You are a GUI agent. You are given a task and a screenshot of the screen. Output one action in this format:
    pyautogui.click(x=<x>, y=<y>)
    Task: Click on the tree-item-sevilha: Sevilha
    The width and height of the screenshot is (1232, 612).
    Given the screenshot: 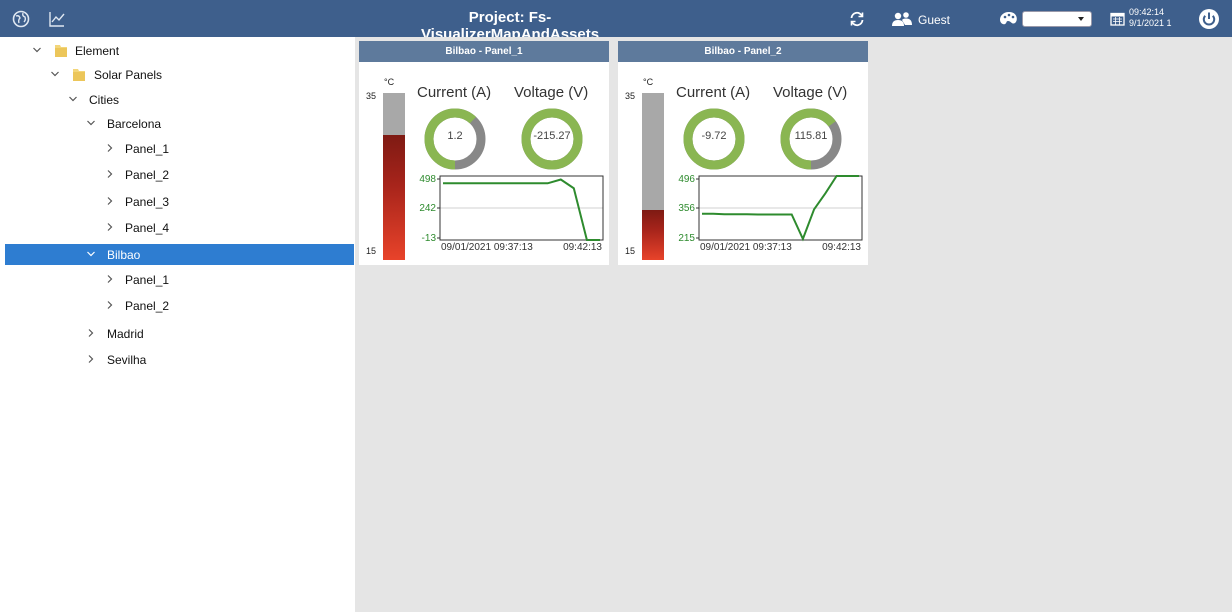 What is the action you would take?
    pyautogui.click(x=179, y=359)
    